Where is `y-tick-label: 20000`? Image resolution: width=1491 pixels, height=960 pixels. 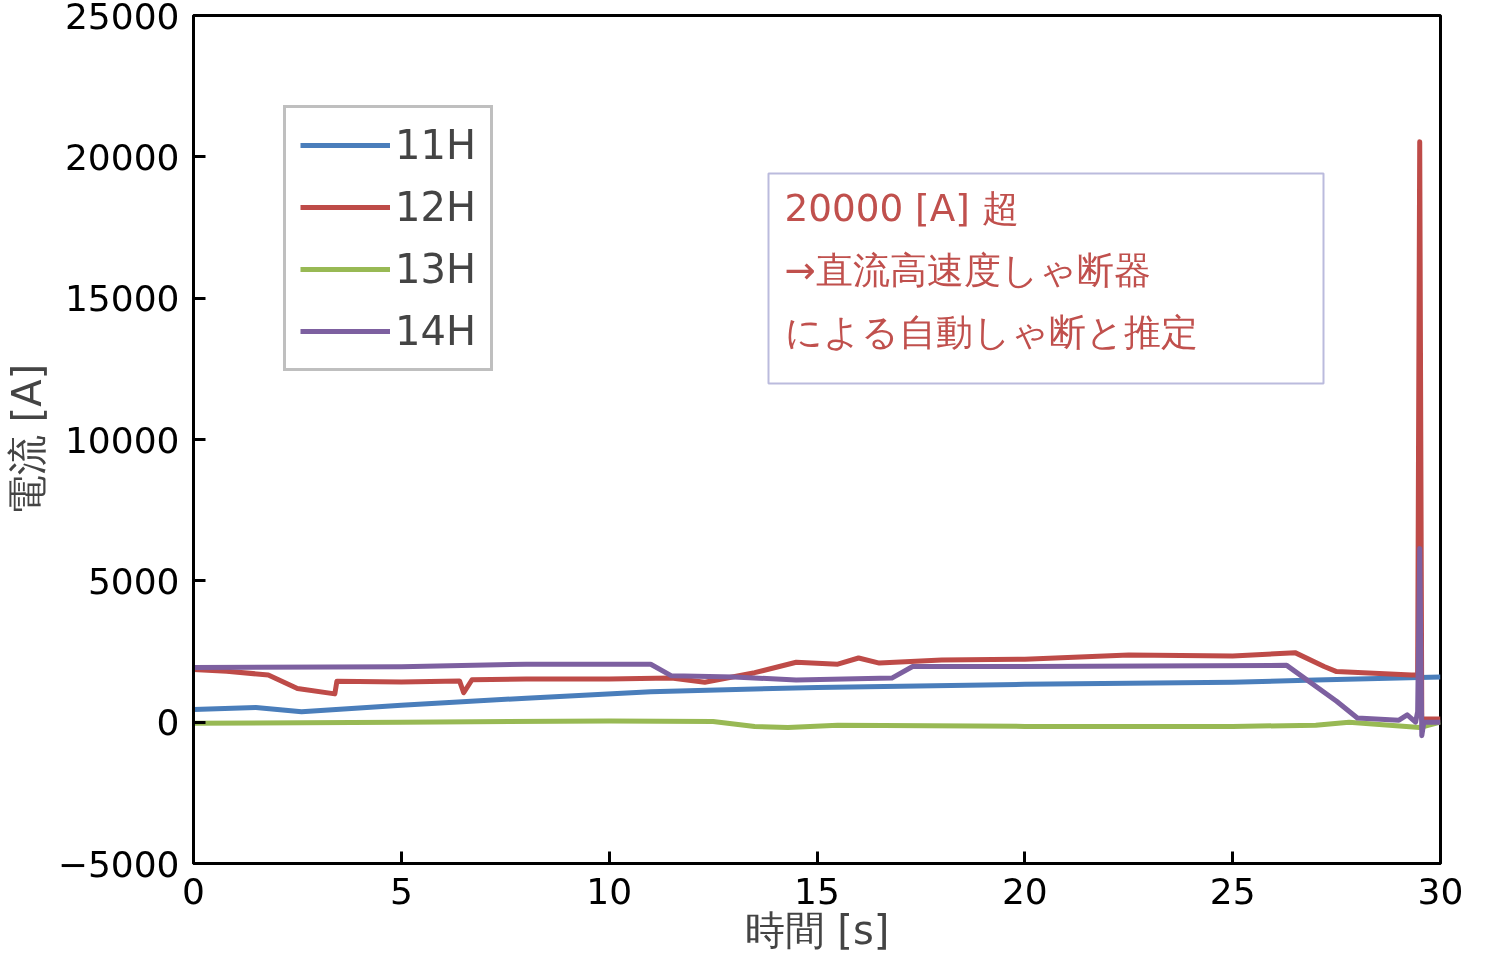 y-tick-label: 20000 is located at coordinates (122, 157).